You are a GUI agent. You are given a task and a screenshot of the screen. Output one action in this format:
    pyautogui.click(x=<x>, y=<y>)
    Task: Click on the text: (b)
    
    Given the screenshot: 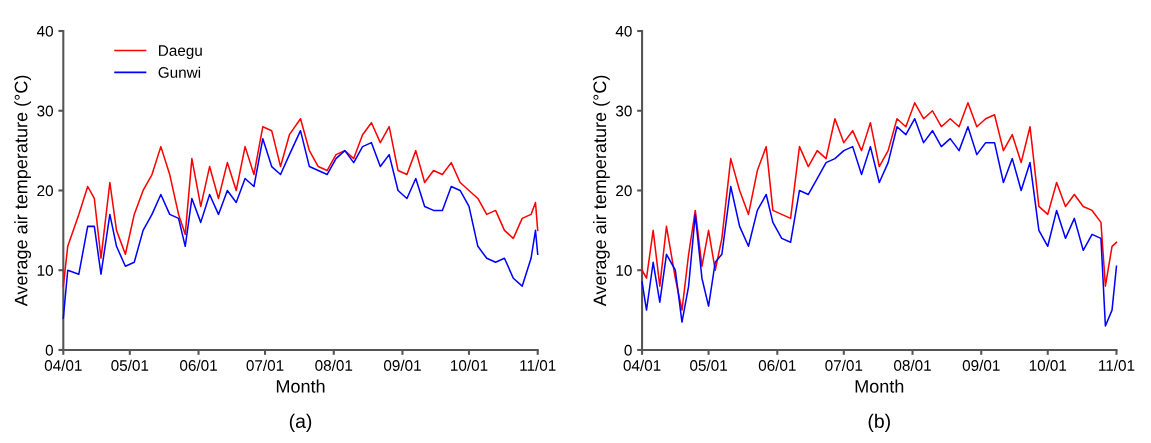 What is the action you would take?
    pyautogui.click(x=879, y=422)
    